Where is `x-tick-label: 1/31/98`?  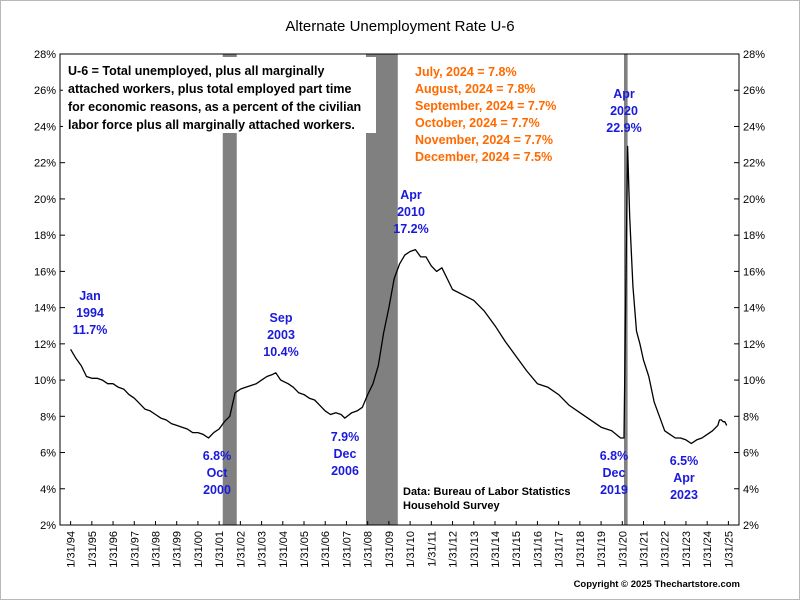 x-tick-label: 1/31/98 is located at coordinates (156, 549).